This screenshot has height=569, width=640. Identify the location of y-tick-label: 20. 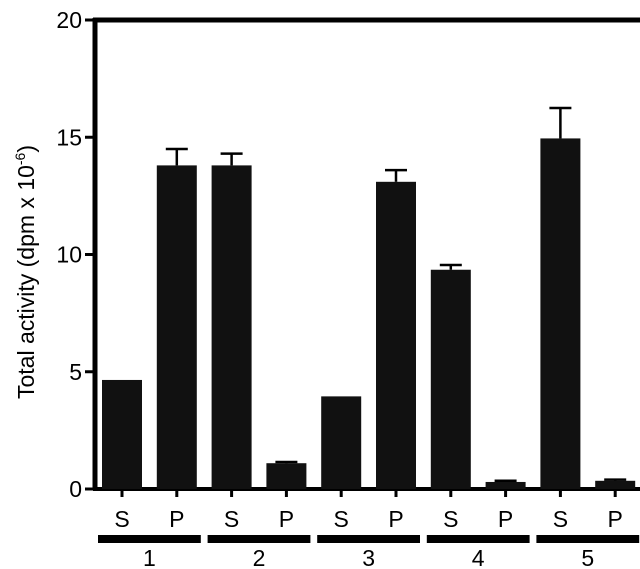
(69, 20).